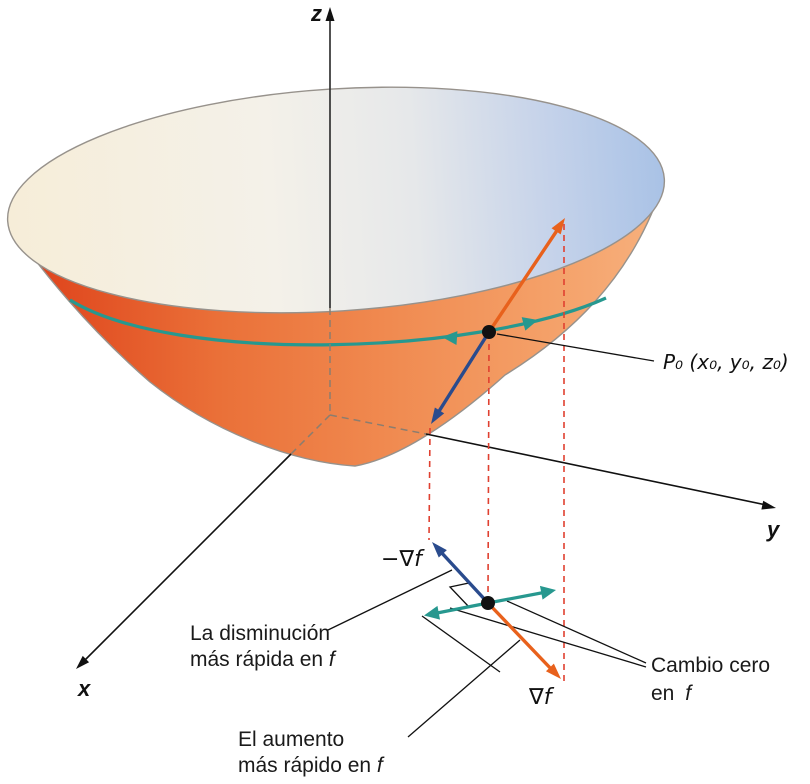 The image size is (810, 784). I want to click on tangent-plane-edge-line, so click(461, 644).